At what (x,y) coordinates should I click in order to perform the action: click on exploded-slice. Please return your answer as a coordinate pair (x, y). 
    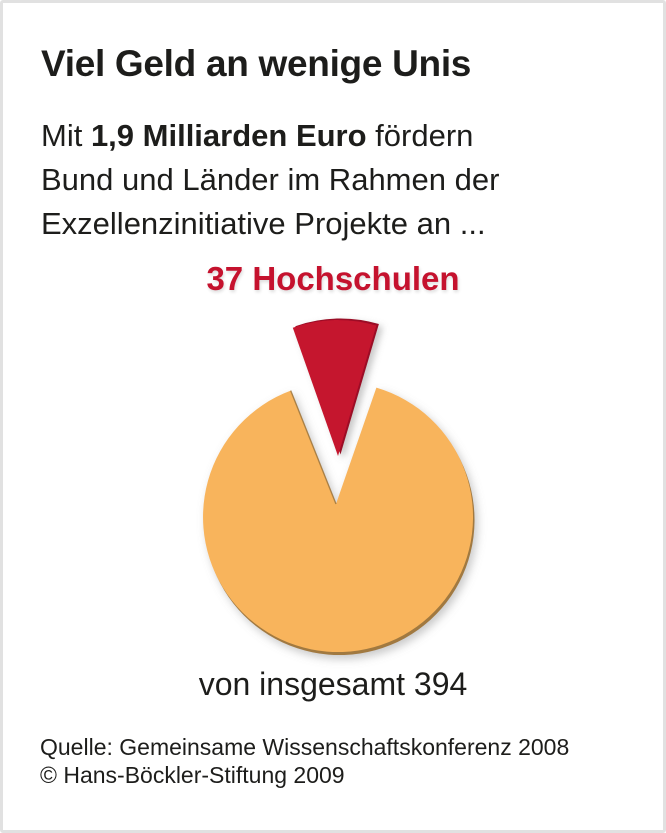
    Looking at the image, I should click on (334, 387).